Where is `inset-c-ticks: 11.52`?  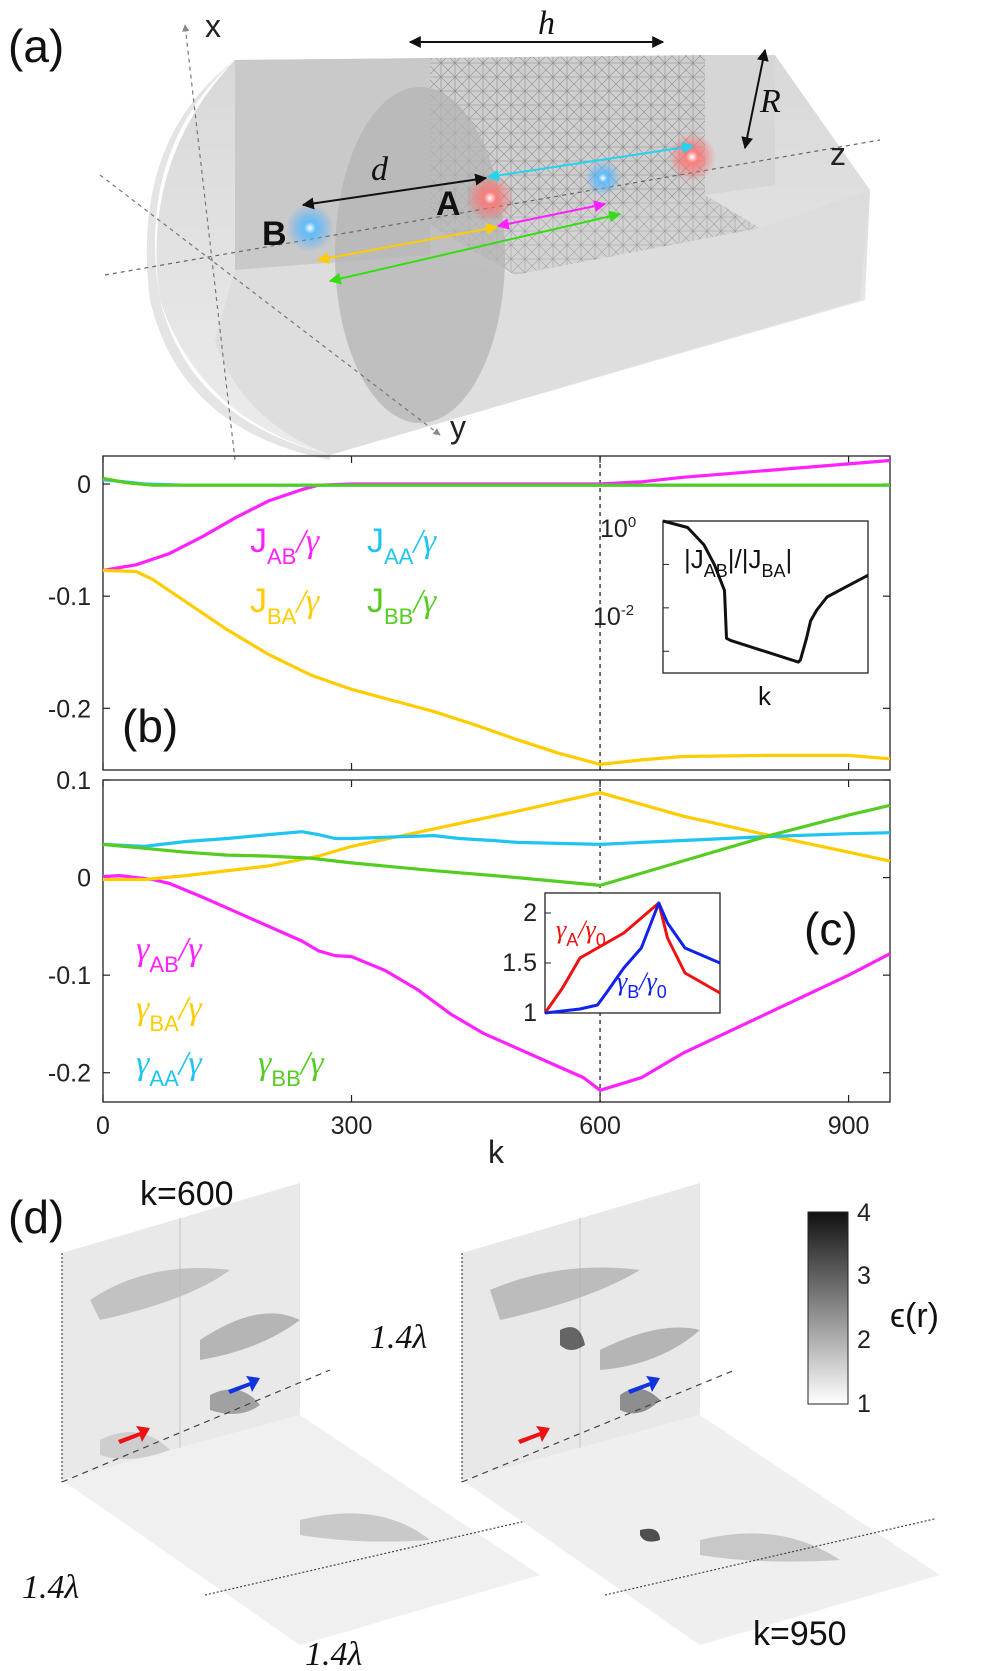 inset-c-ticks: 11.52 is located at coordinates (526, 963).